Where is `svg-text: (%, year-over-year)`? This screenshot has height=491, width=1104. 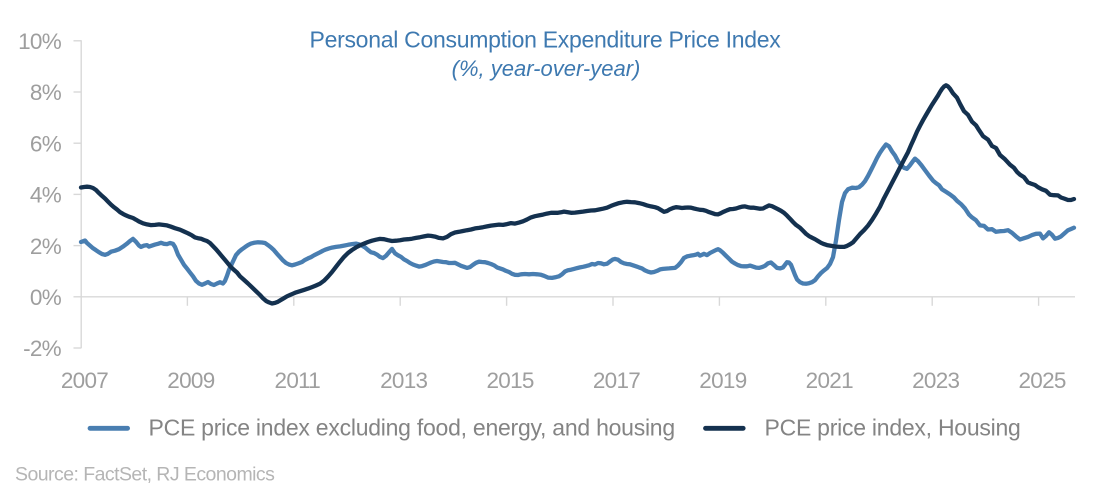 svg-text: (%, year-over-year) is located at coordinates (546, 68).